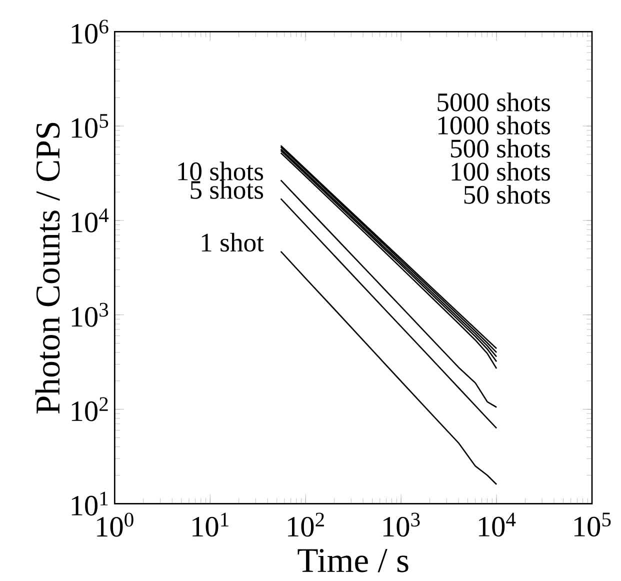 The image size is (621, 581). Describe the element at coordinates (592, 524) in the screenshot. I see `x-tick-label: 10$^{5}$` at that location.